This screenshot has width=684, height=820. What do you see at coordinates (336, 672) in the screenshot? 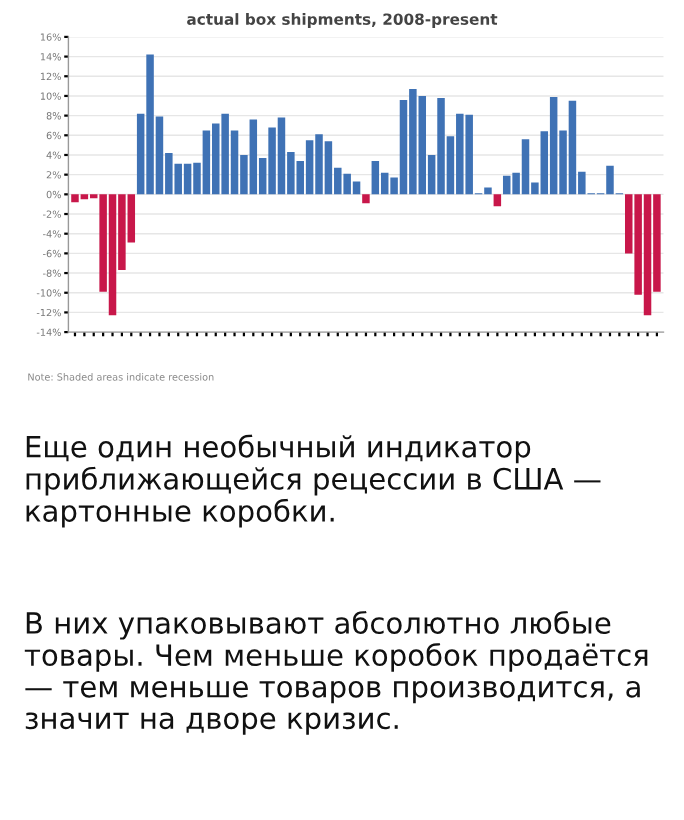
I see `text: В них упаковывают абсолютно любые товары. Чем меньше коробок продаётся — тем меньше товаров производится, а значит на дворе кризис.` at bounding box center [336, 672].